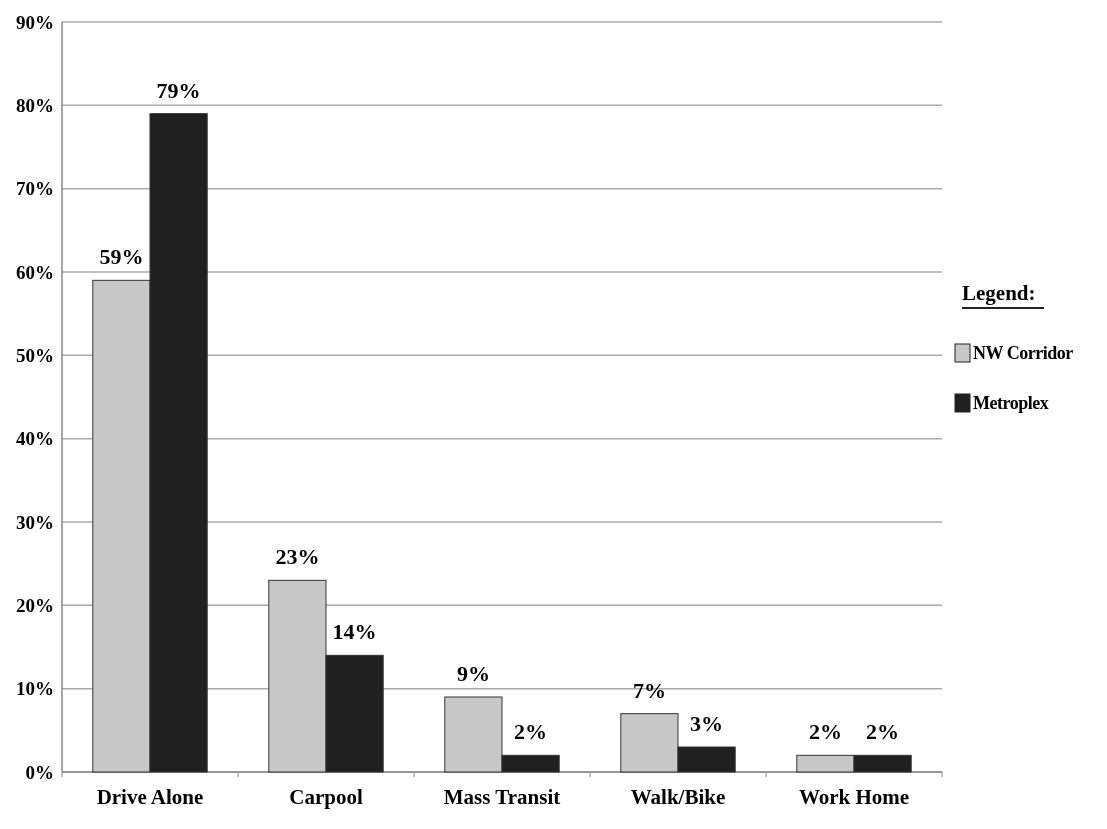 Image resolution: width=1107 pixels, height=829 pixels. I want to click on y-tick-label: 50%, so click(35, 355).